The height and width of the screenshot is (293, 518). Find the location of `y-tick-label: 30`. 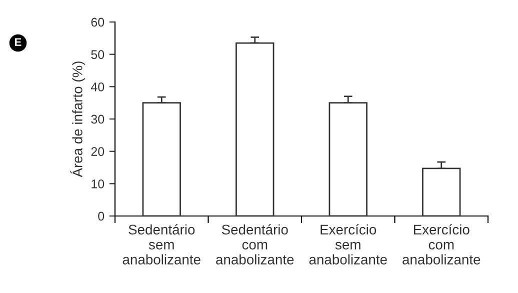

y-tick-label: 30 is located at coordinates (97, 119).